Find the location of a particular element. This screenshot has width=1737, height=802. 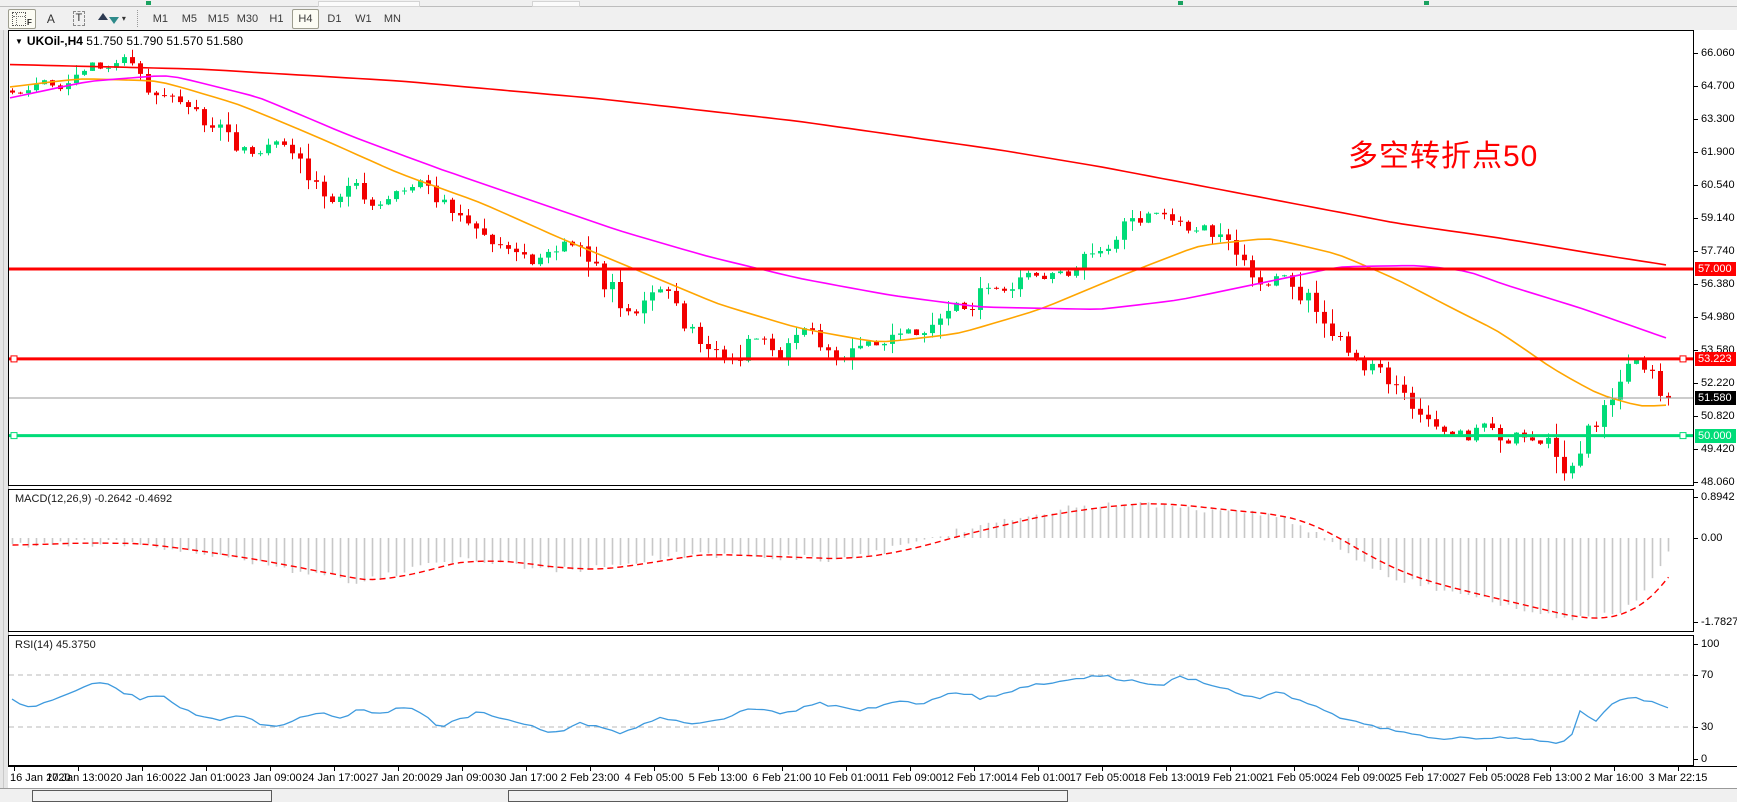

text-annotation-button: A is located at coordinates (51, 19).